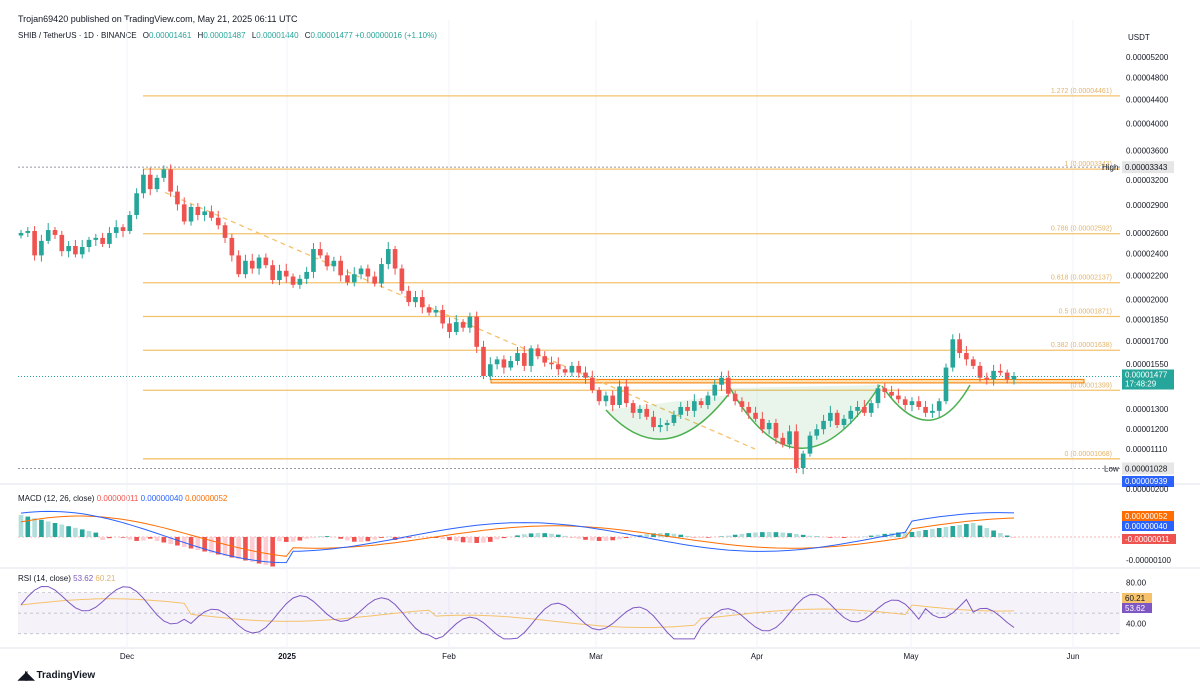 The image size is (1200, 693). Describe the element at coordinates (1146, 374) in the screenshot. I see `last-price-tag: 0.00001477` at that location.